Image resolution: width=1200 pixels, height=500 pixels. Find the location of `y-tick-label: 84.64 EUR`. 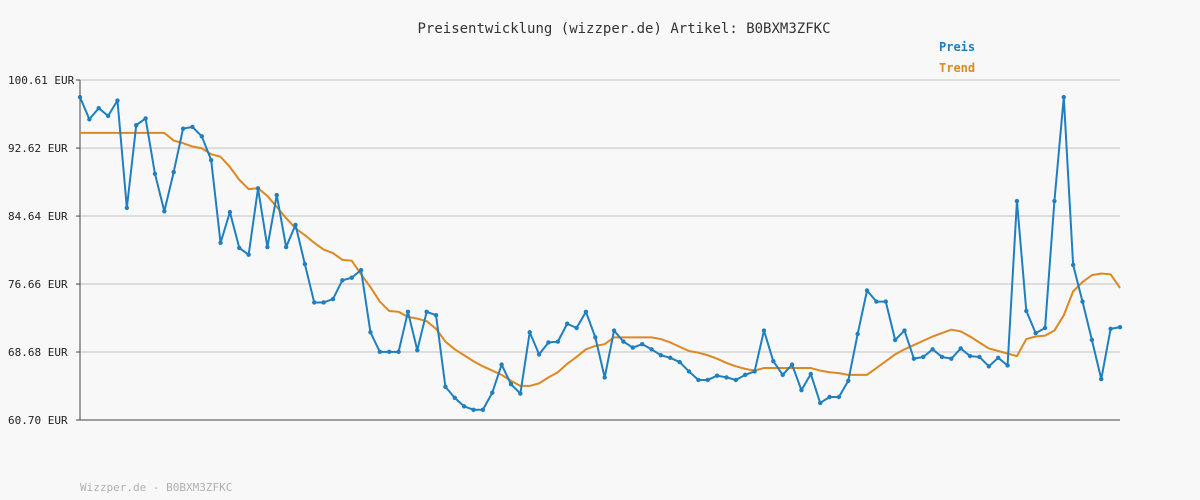

y-tick-label: 84.64 EUR is located at coordinates (38, 216).